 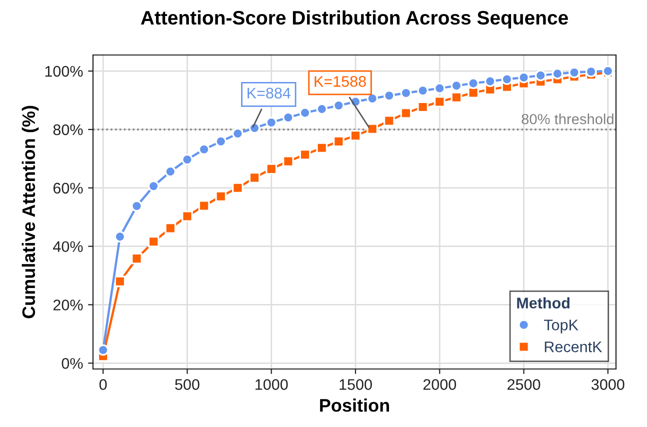 What do you see at coordinates (68, 305) in the screenshot?
I see `y-tick-label: 20%` at bounding box center [68, 305].